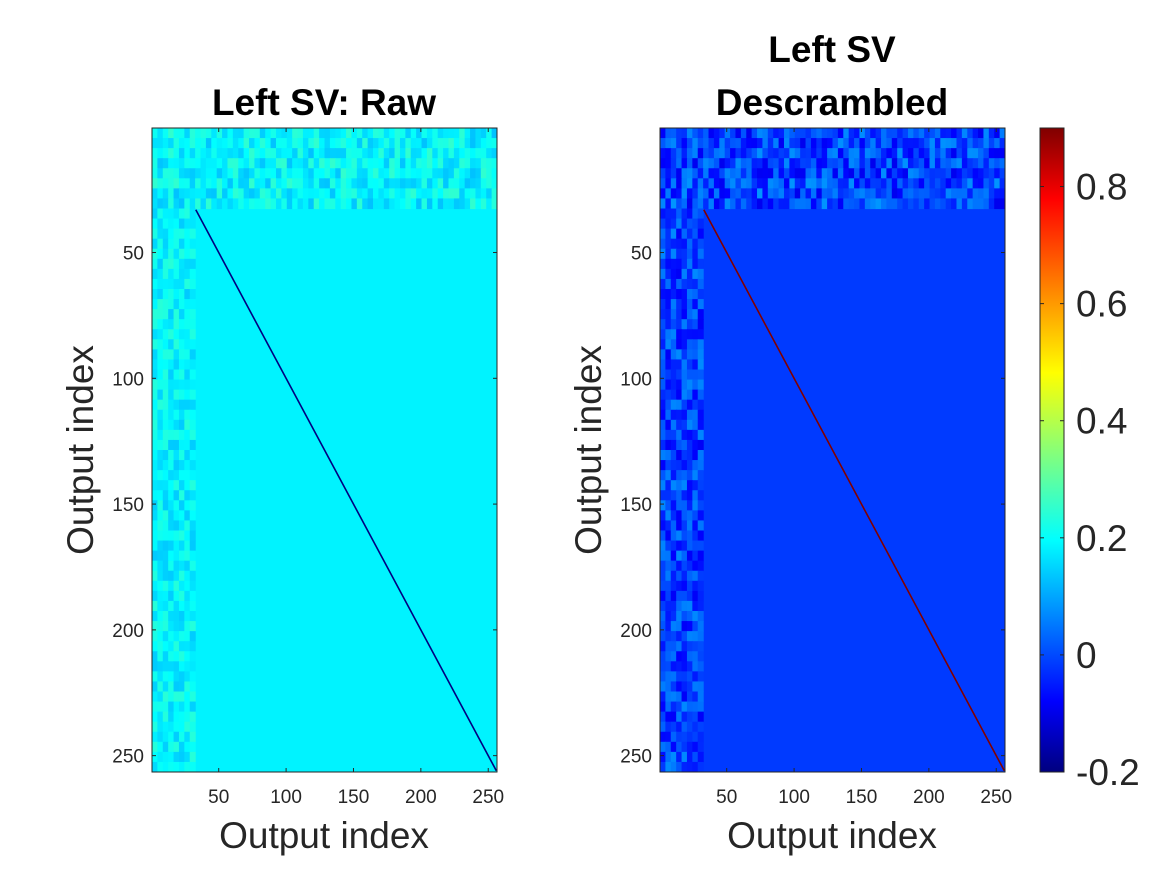 This screenshot has height=875, width=1167. Describe the element at coordinates (996, 797) in the screenshot. I see `x-tick-label: 250` at that location.